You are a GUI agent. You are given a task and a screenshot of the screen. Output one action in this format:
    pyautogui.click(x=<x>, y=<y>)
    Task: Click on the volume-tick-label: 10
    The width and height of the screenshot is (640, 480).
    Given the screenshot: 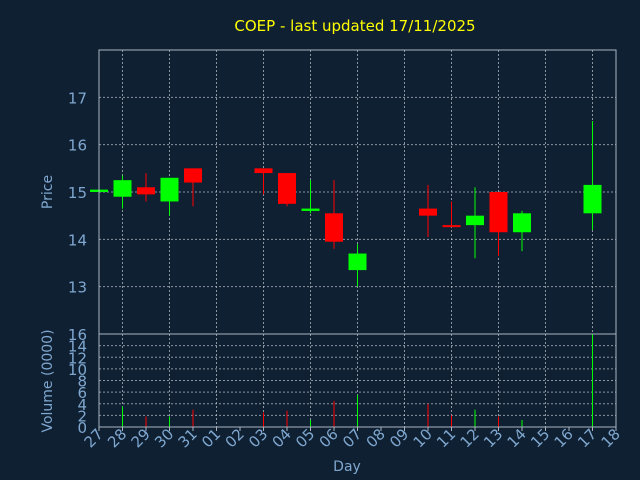 What is the action you would take?
    pyautogui.click(x=77, y=370)
    